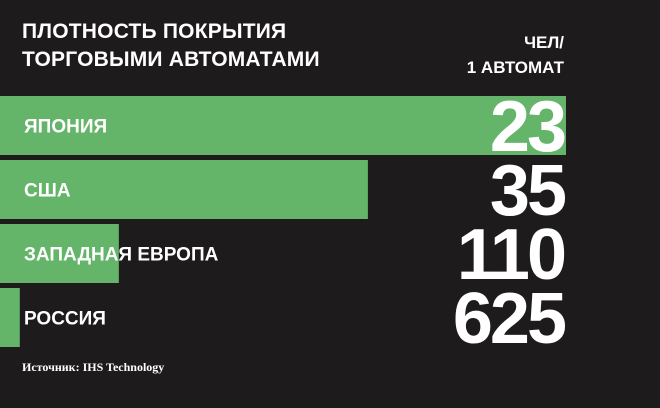 This screenshot has height=408, width=660. I want to click on category-label-3: РОССИЯ, so click(65, 319).